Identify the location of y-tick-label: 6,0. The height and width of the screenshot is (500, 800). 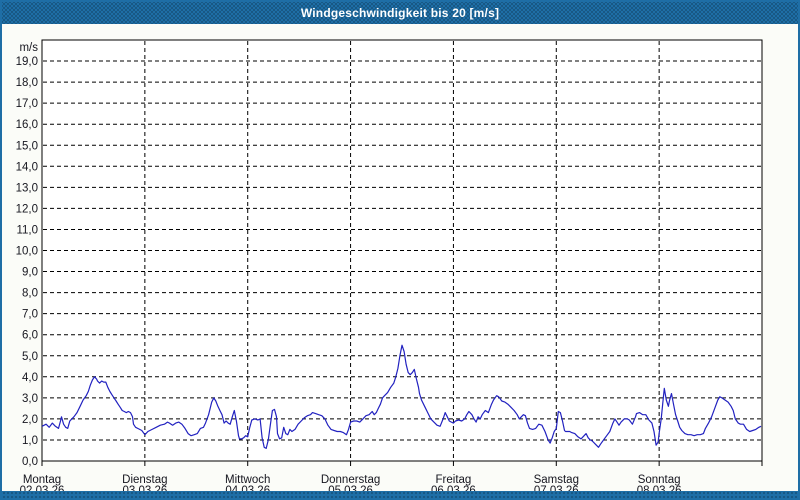
(30, 336).